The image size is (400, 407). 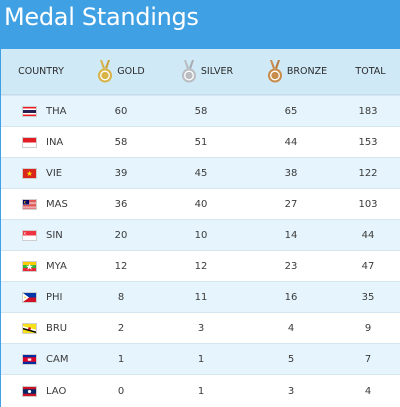 I want to click on column-header-country: COUNTRY, so click(x=41, y=71).